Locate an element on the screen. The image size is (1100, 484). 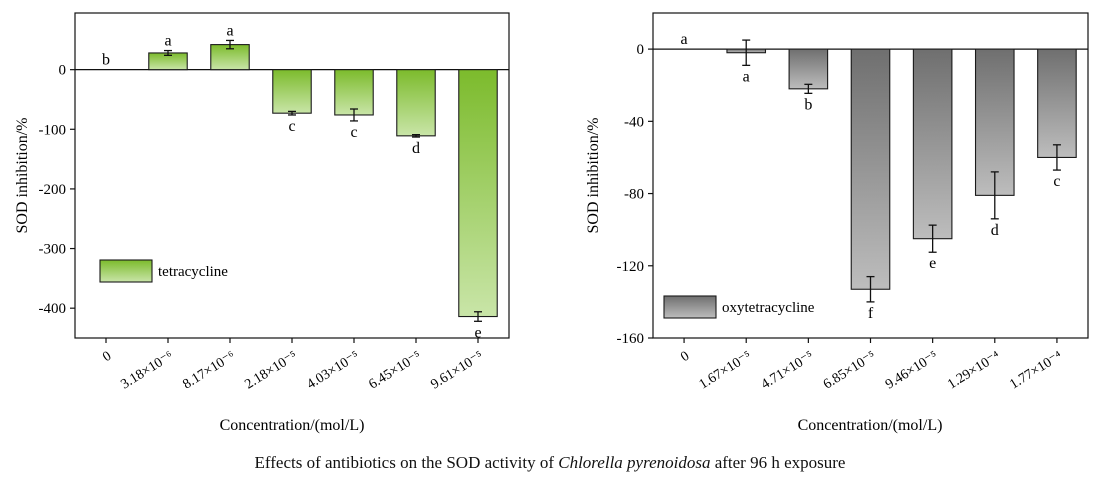
x-tick-label: 1.67×10⁻⁵ is located at coordinates (726, 371).